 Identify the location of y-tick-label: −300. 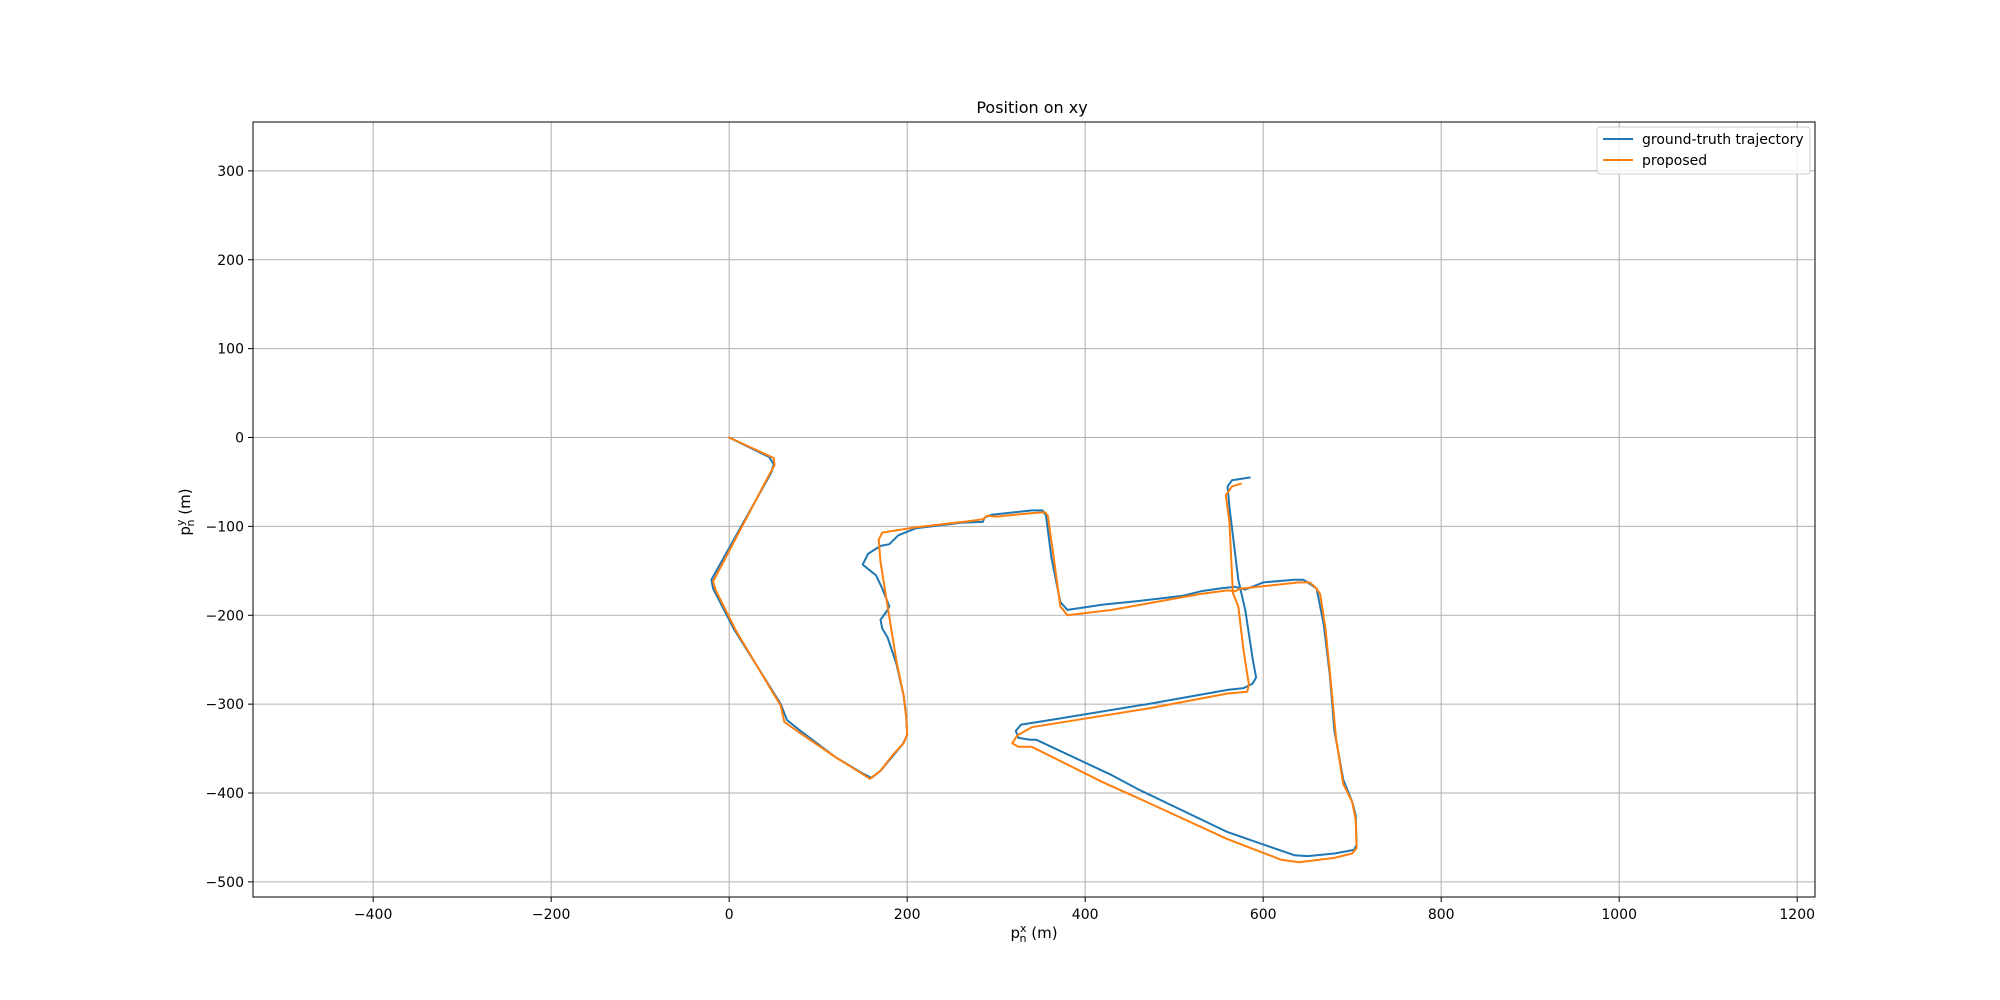
(225, 705).